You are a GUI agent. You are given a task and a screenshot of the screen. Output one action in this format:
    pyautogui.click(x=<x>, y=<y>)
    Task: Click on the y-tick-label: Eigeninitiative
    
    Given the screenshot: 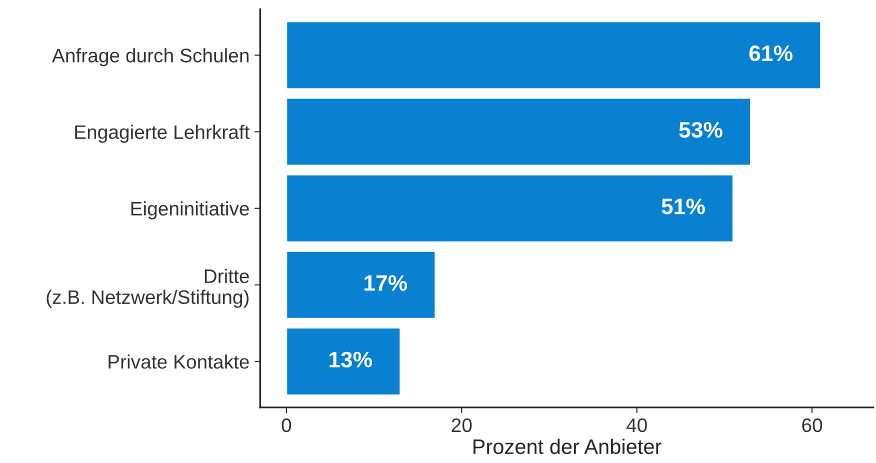 What is the action you would take?
    pyautogui.click(x=190, y=210)
    